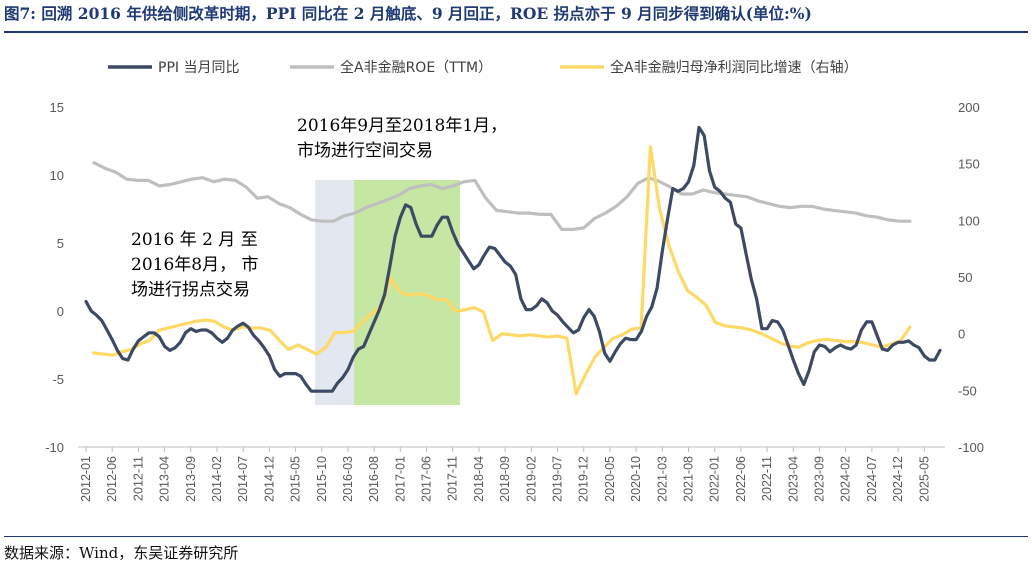  Describe the element at coordinates (57, 175) in the screenshot. I see `y-left-tick-label: 10` at that location.